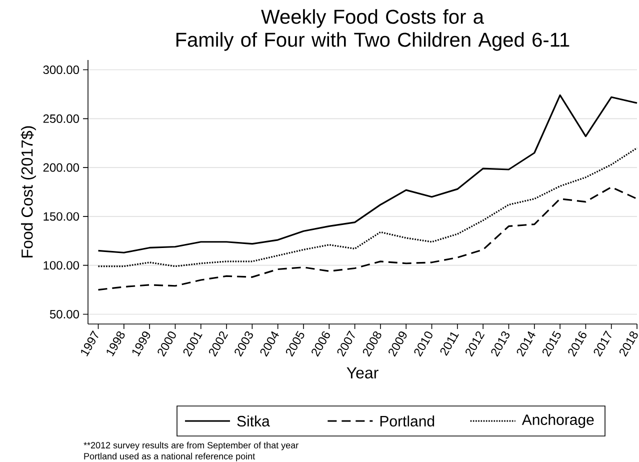 This screenshot has width=639, height=462. Describe the element at coordinates (61, 70) in the screenshot. I see `y-tick-label: 300.00` at that location.